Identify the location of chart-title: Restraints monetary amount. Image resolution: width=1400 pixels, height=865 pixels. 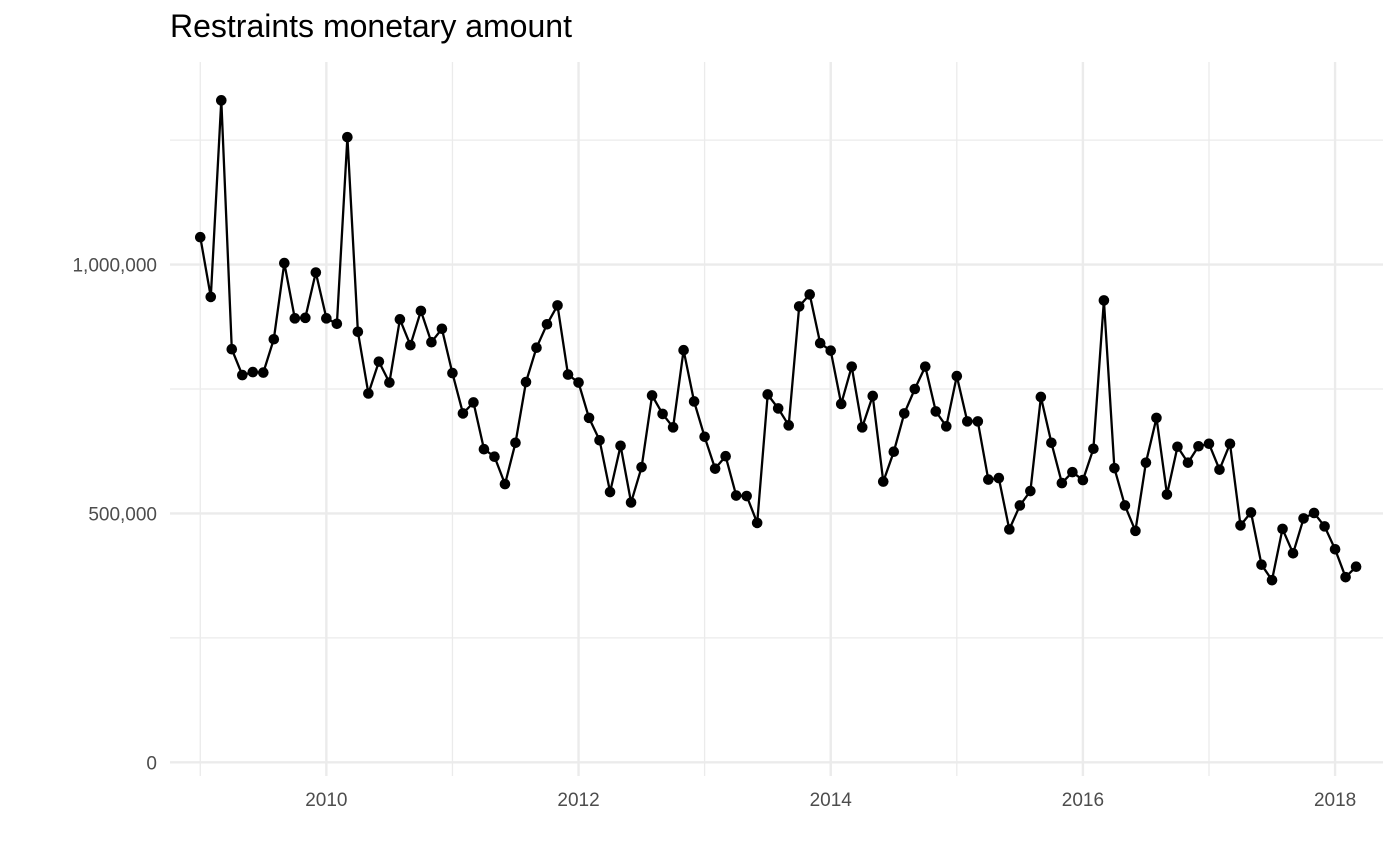
(371, 26).